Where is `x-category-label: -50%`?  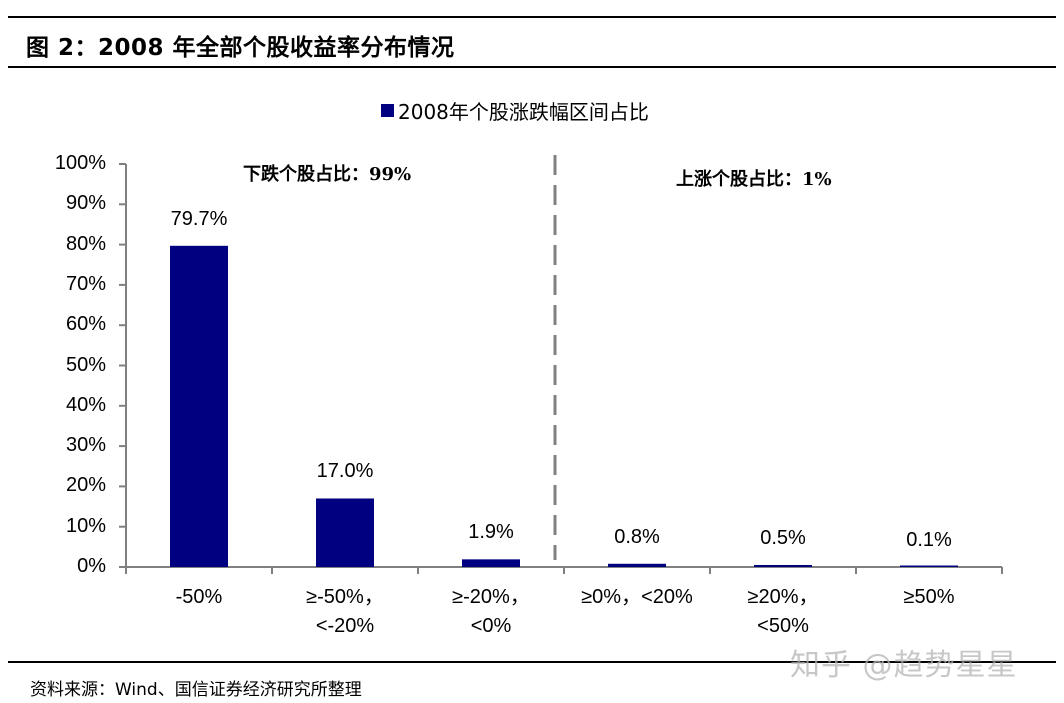 x-category-label: -50% is located at coordinates (199, 597).